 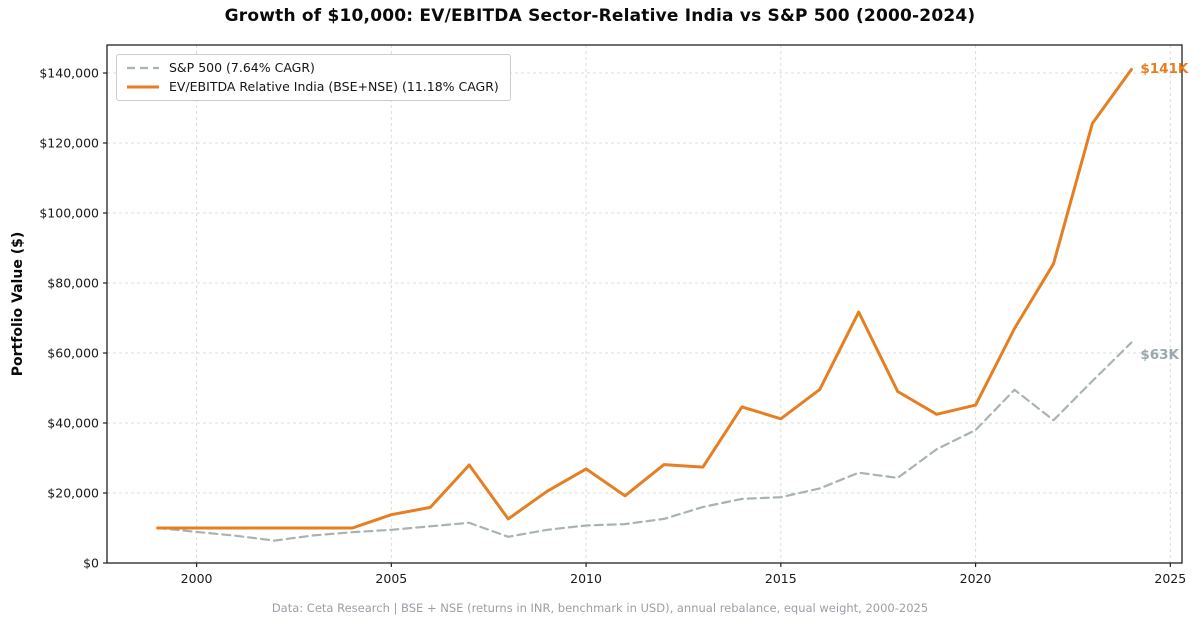 I want to click on annotation-sp500-end-value: $63K, so click(x=1160, y=354).